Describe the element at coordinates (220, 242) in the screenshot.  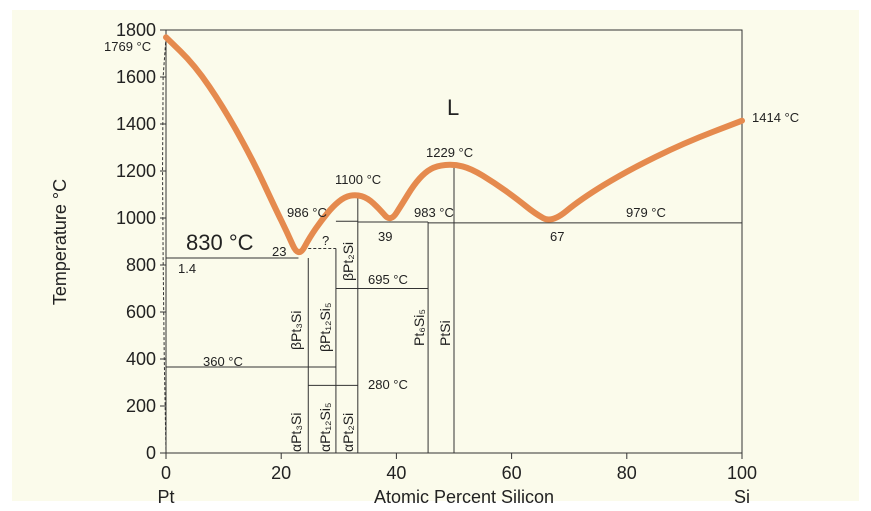
I see `eutectic-830-label: 830 °C` at that location.